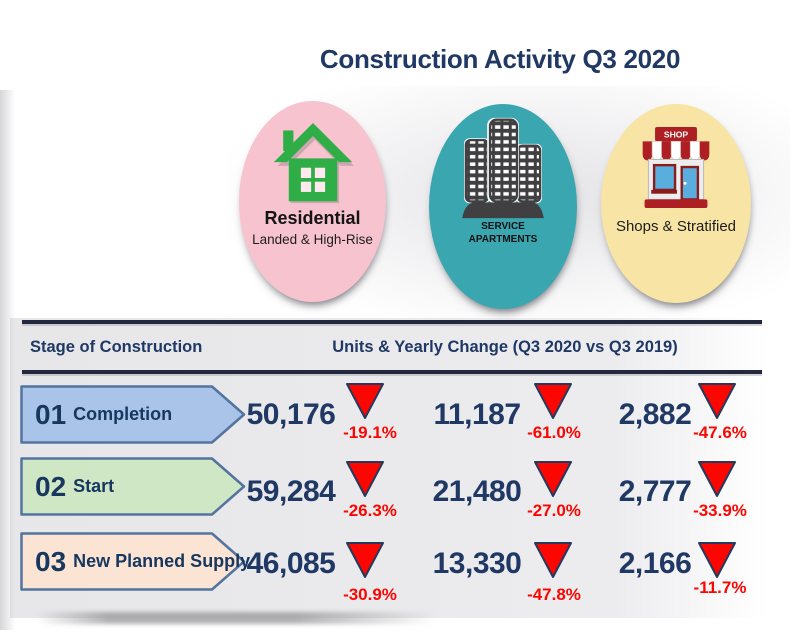 Image resolution: width=794 pixels, height=635 pixels. What do you see at coordinates (477, 414) in the screenshot?
I see `units-value: 11,187` at bounding box center [477, 414].